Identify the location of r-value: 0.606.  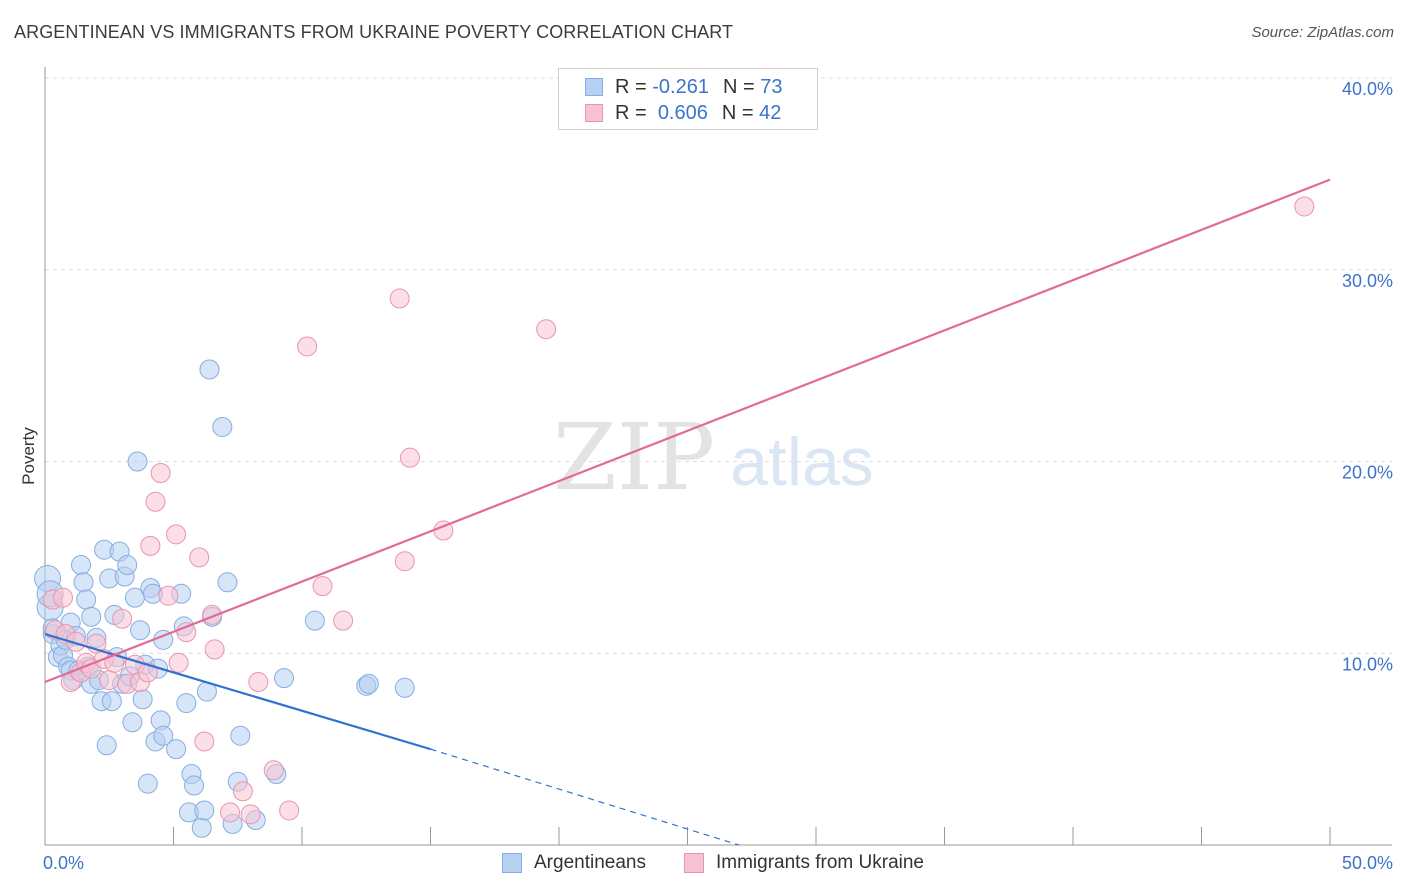
(682, 112).